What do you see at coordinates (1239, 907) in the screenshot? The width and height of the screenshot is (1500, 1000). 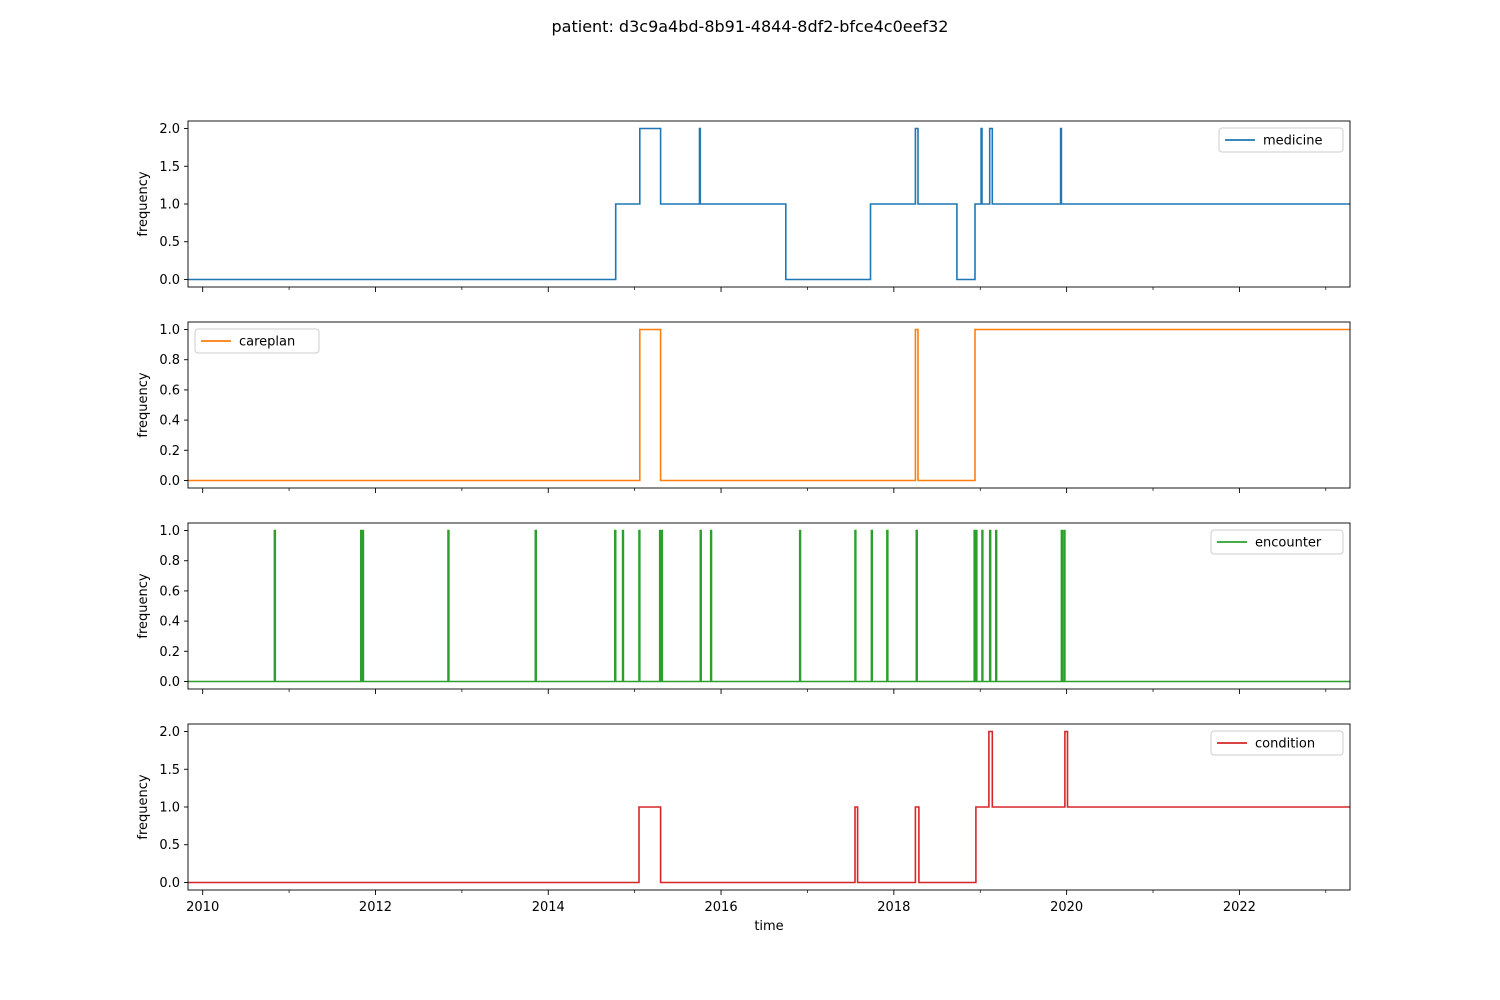 I see `x-tick-label: 2022` at bounding box center [1239, 907].